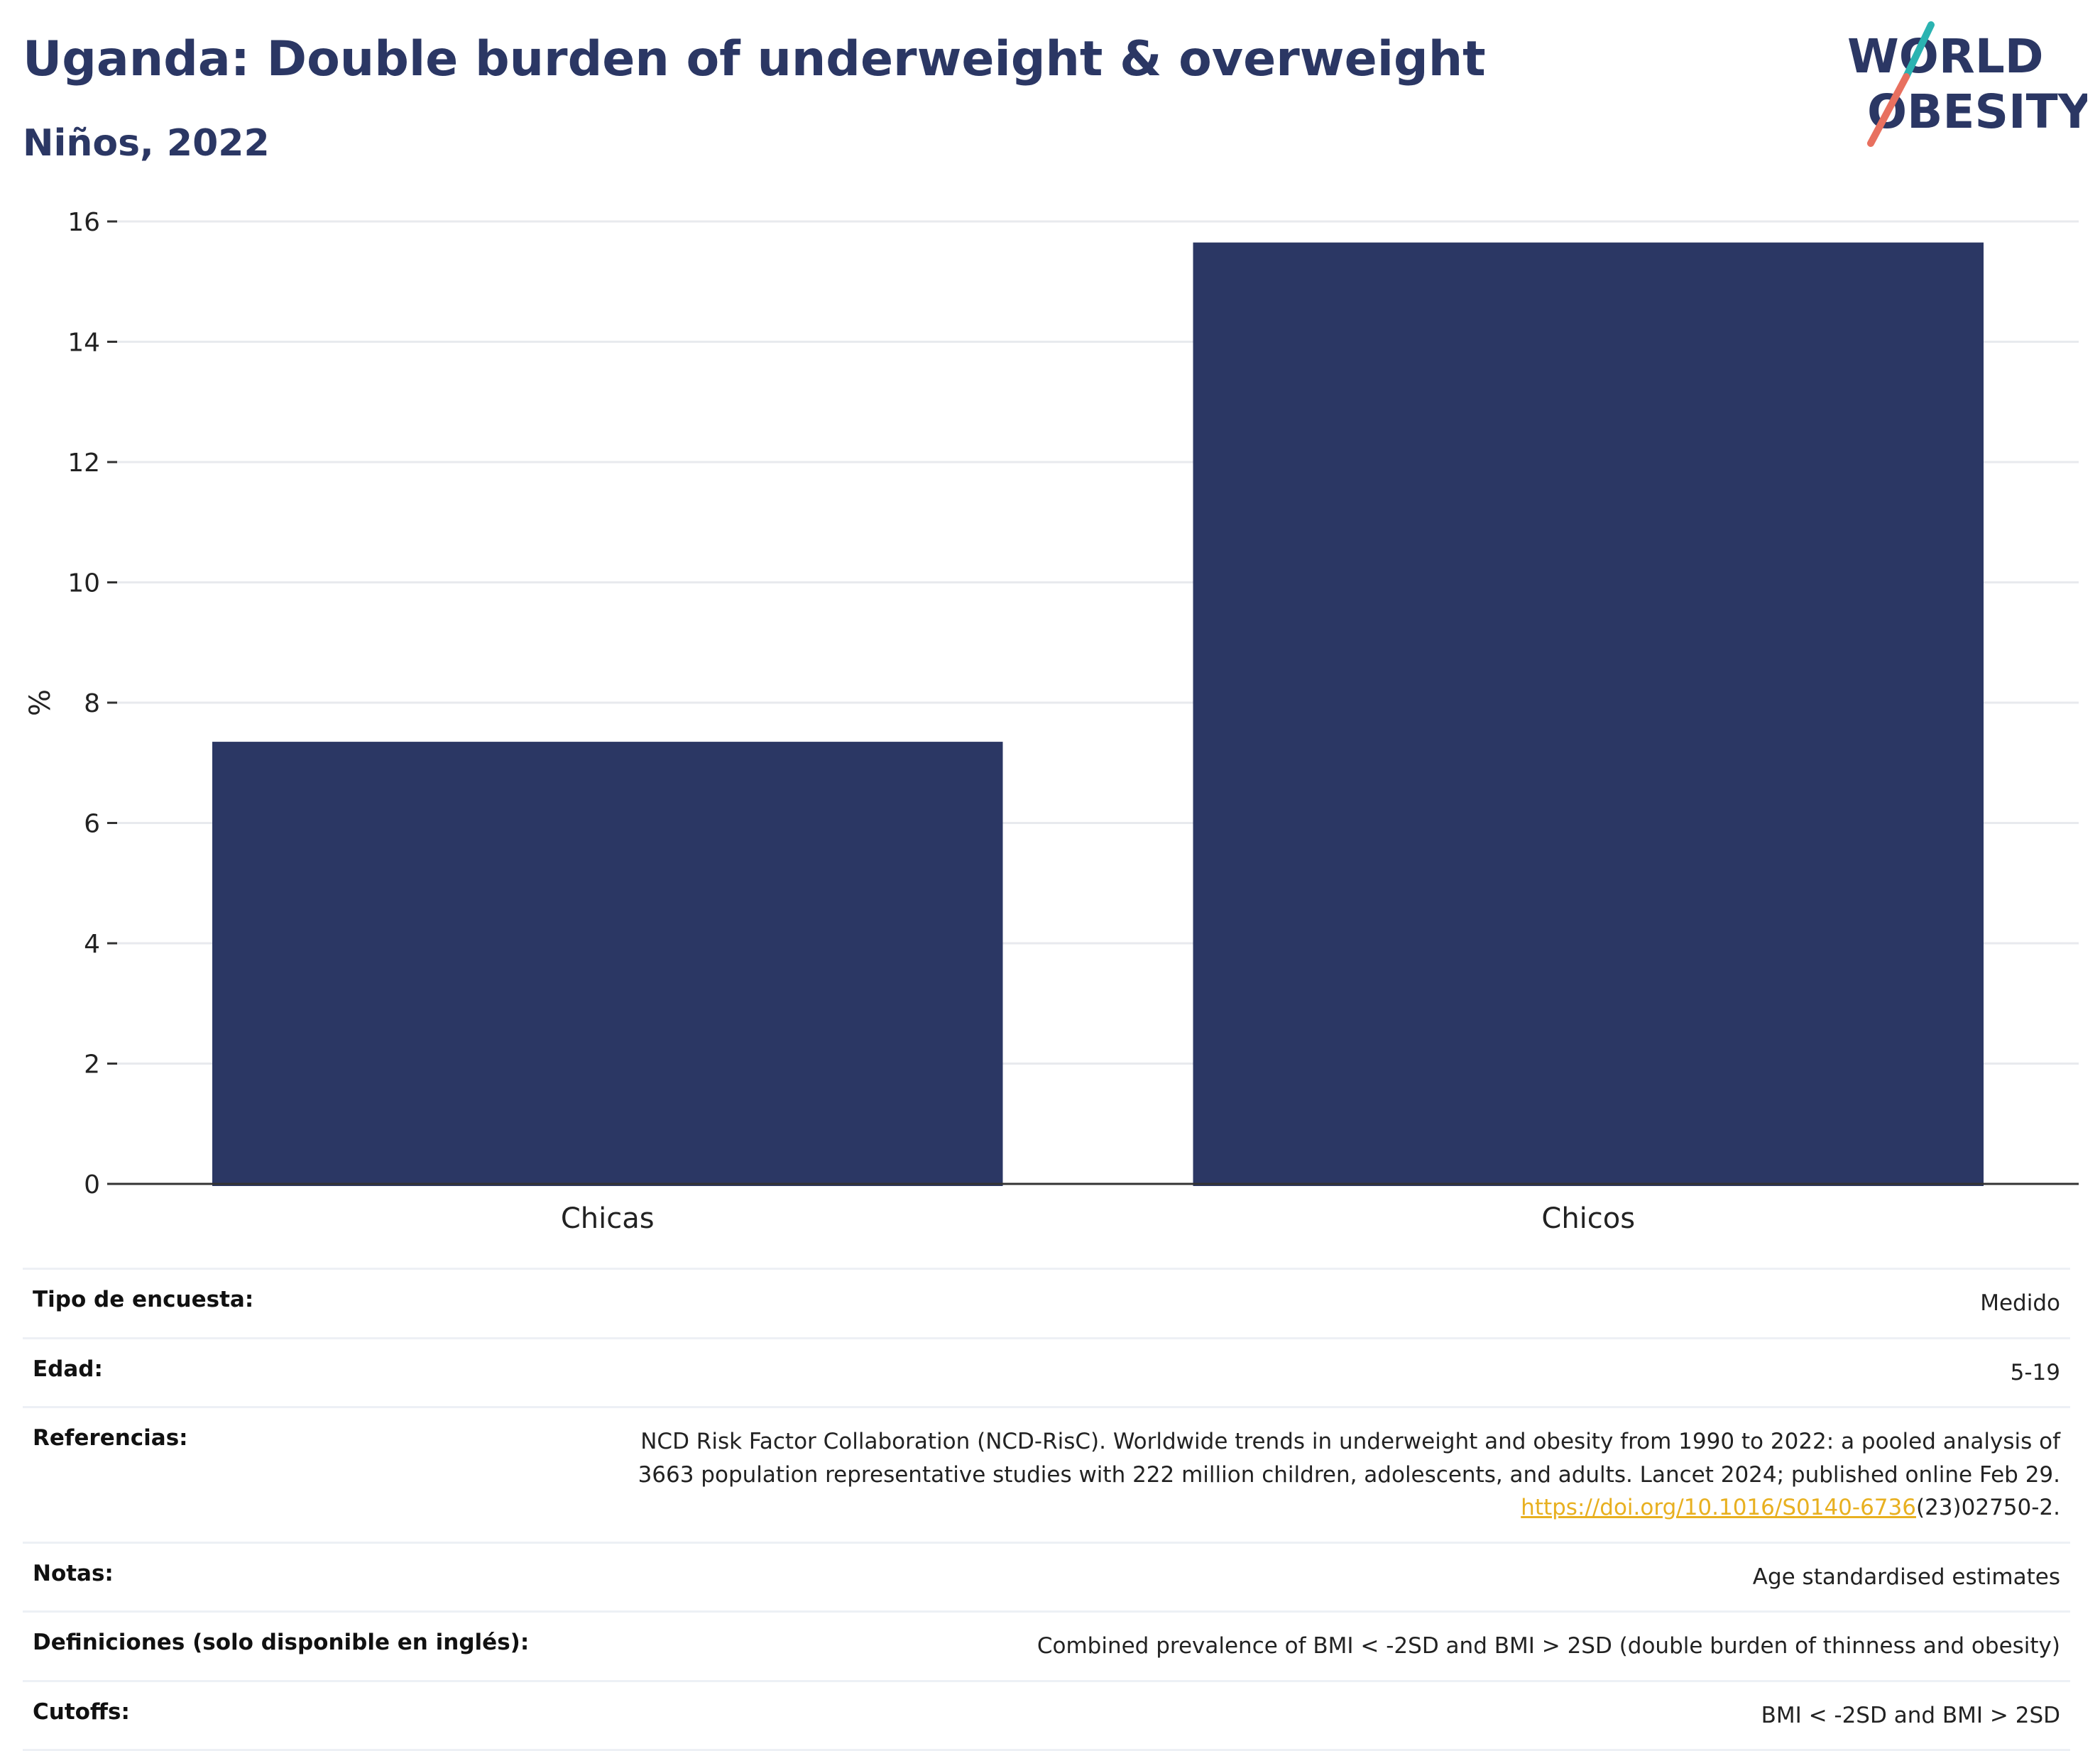  Describe the element at coordinates (146, 143) in the screenshot. I see `chart-subtitle: Niños, 2022` at that location.